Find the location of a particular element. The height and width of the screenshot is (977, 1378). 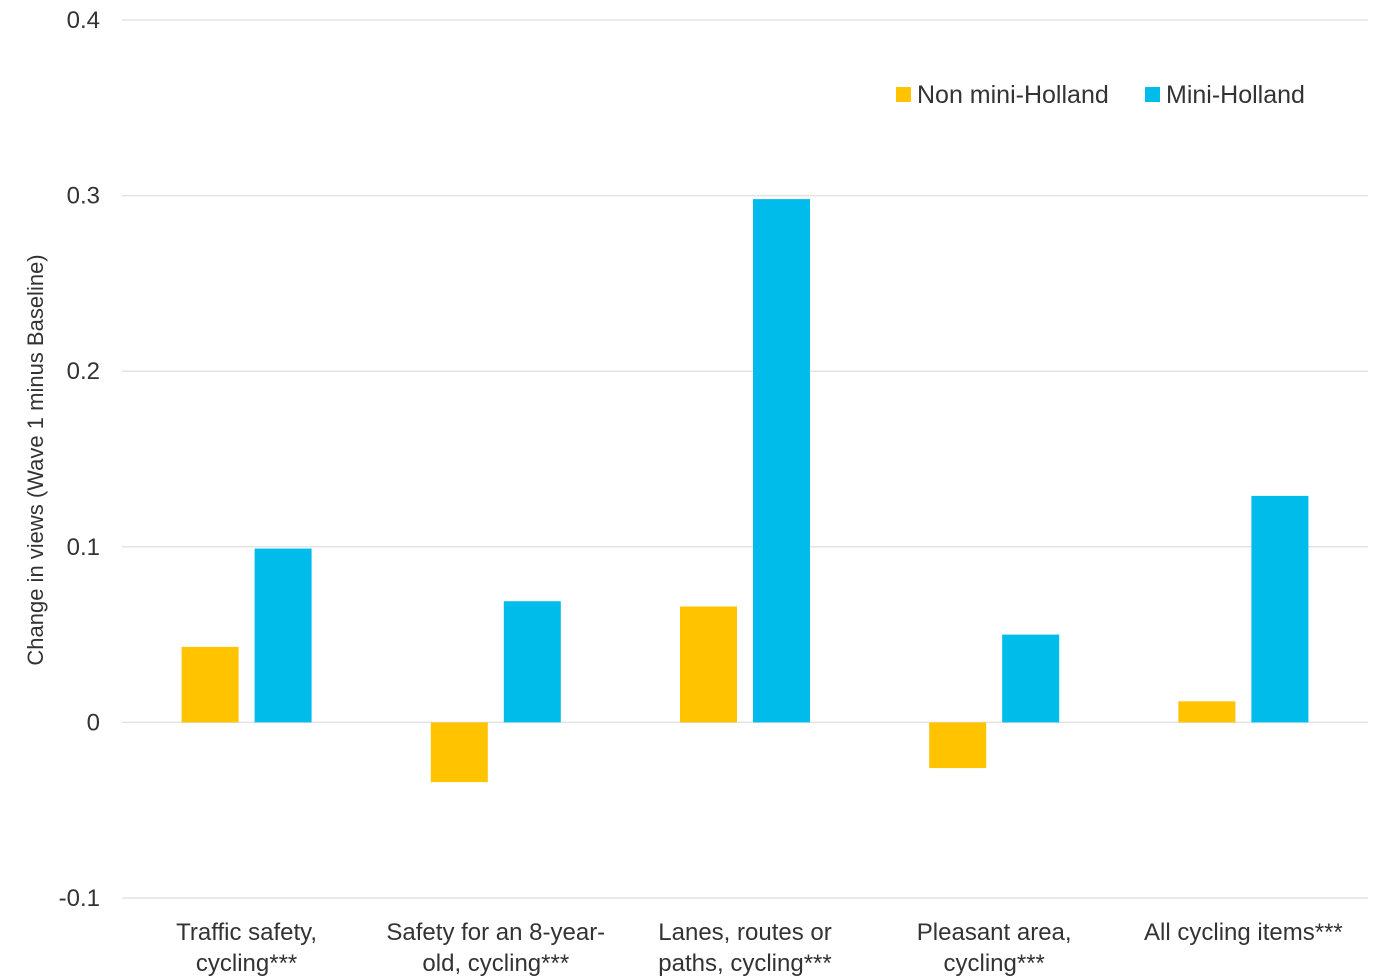

x-category-label: Pleasant area, cycling*** is located at coordinates (994, 948).